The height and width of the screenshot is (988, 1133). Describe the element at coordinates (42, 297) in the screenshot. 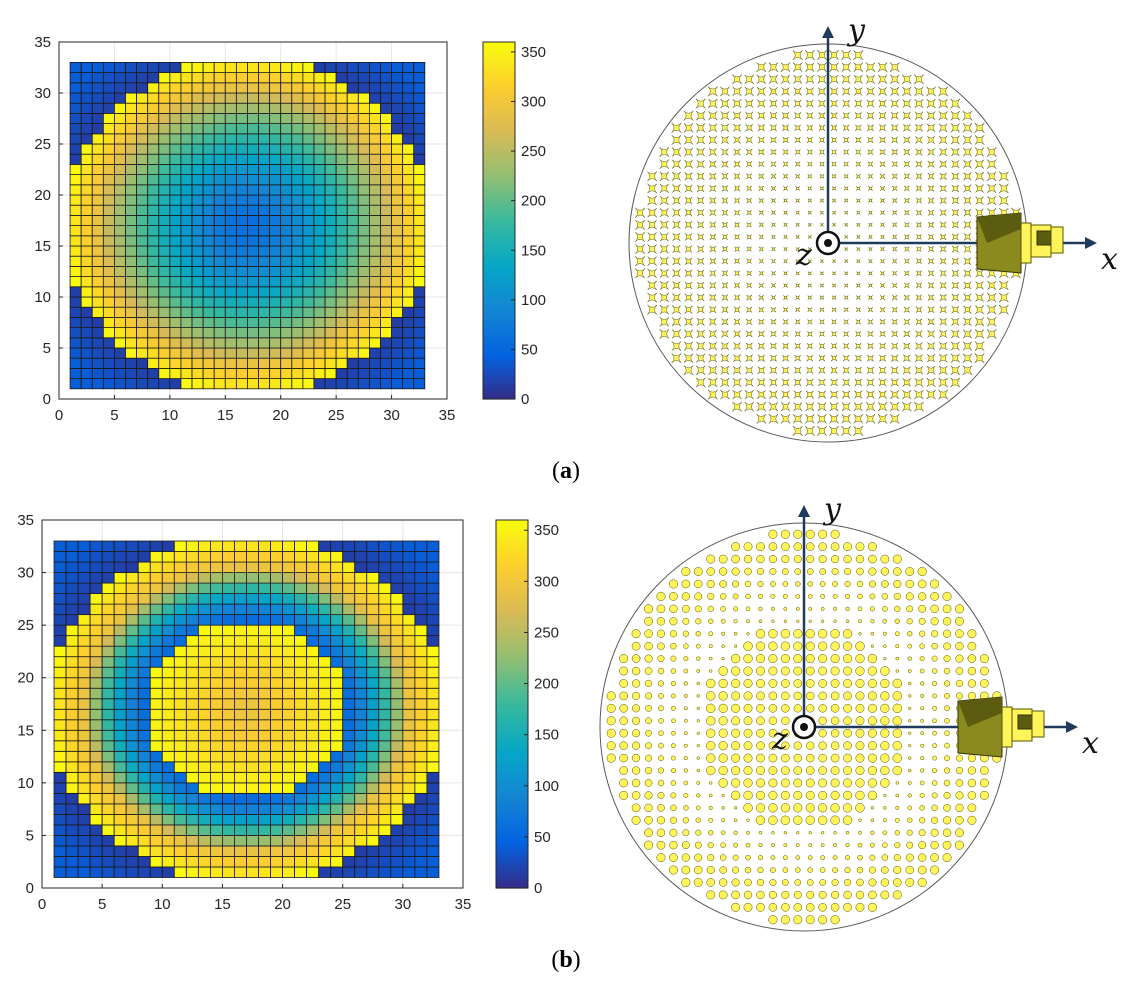

I see `y-tick-label: 10` at that location.